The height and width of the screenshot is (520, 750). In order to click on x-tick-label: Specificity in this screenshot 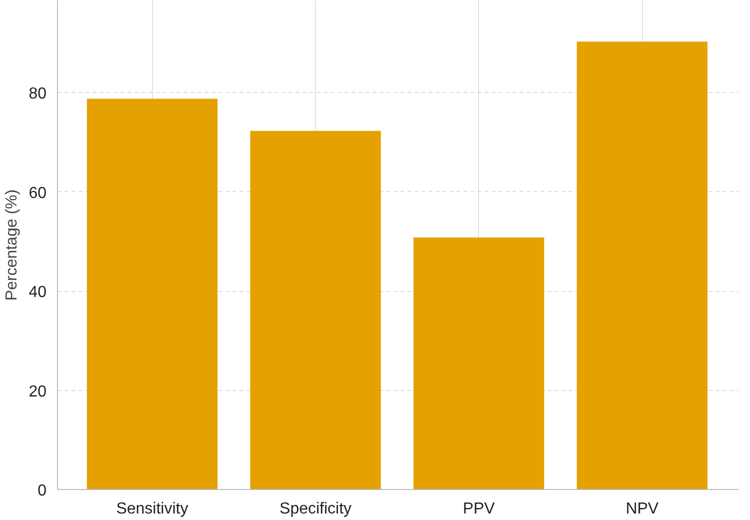, I will do `click(316, 509)`.